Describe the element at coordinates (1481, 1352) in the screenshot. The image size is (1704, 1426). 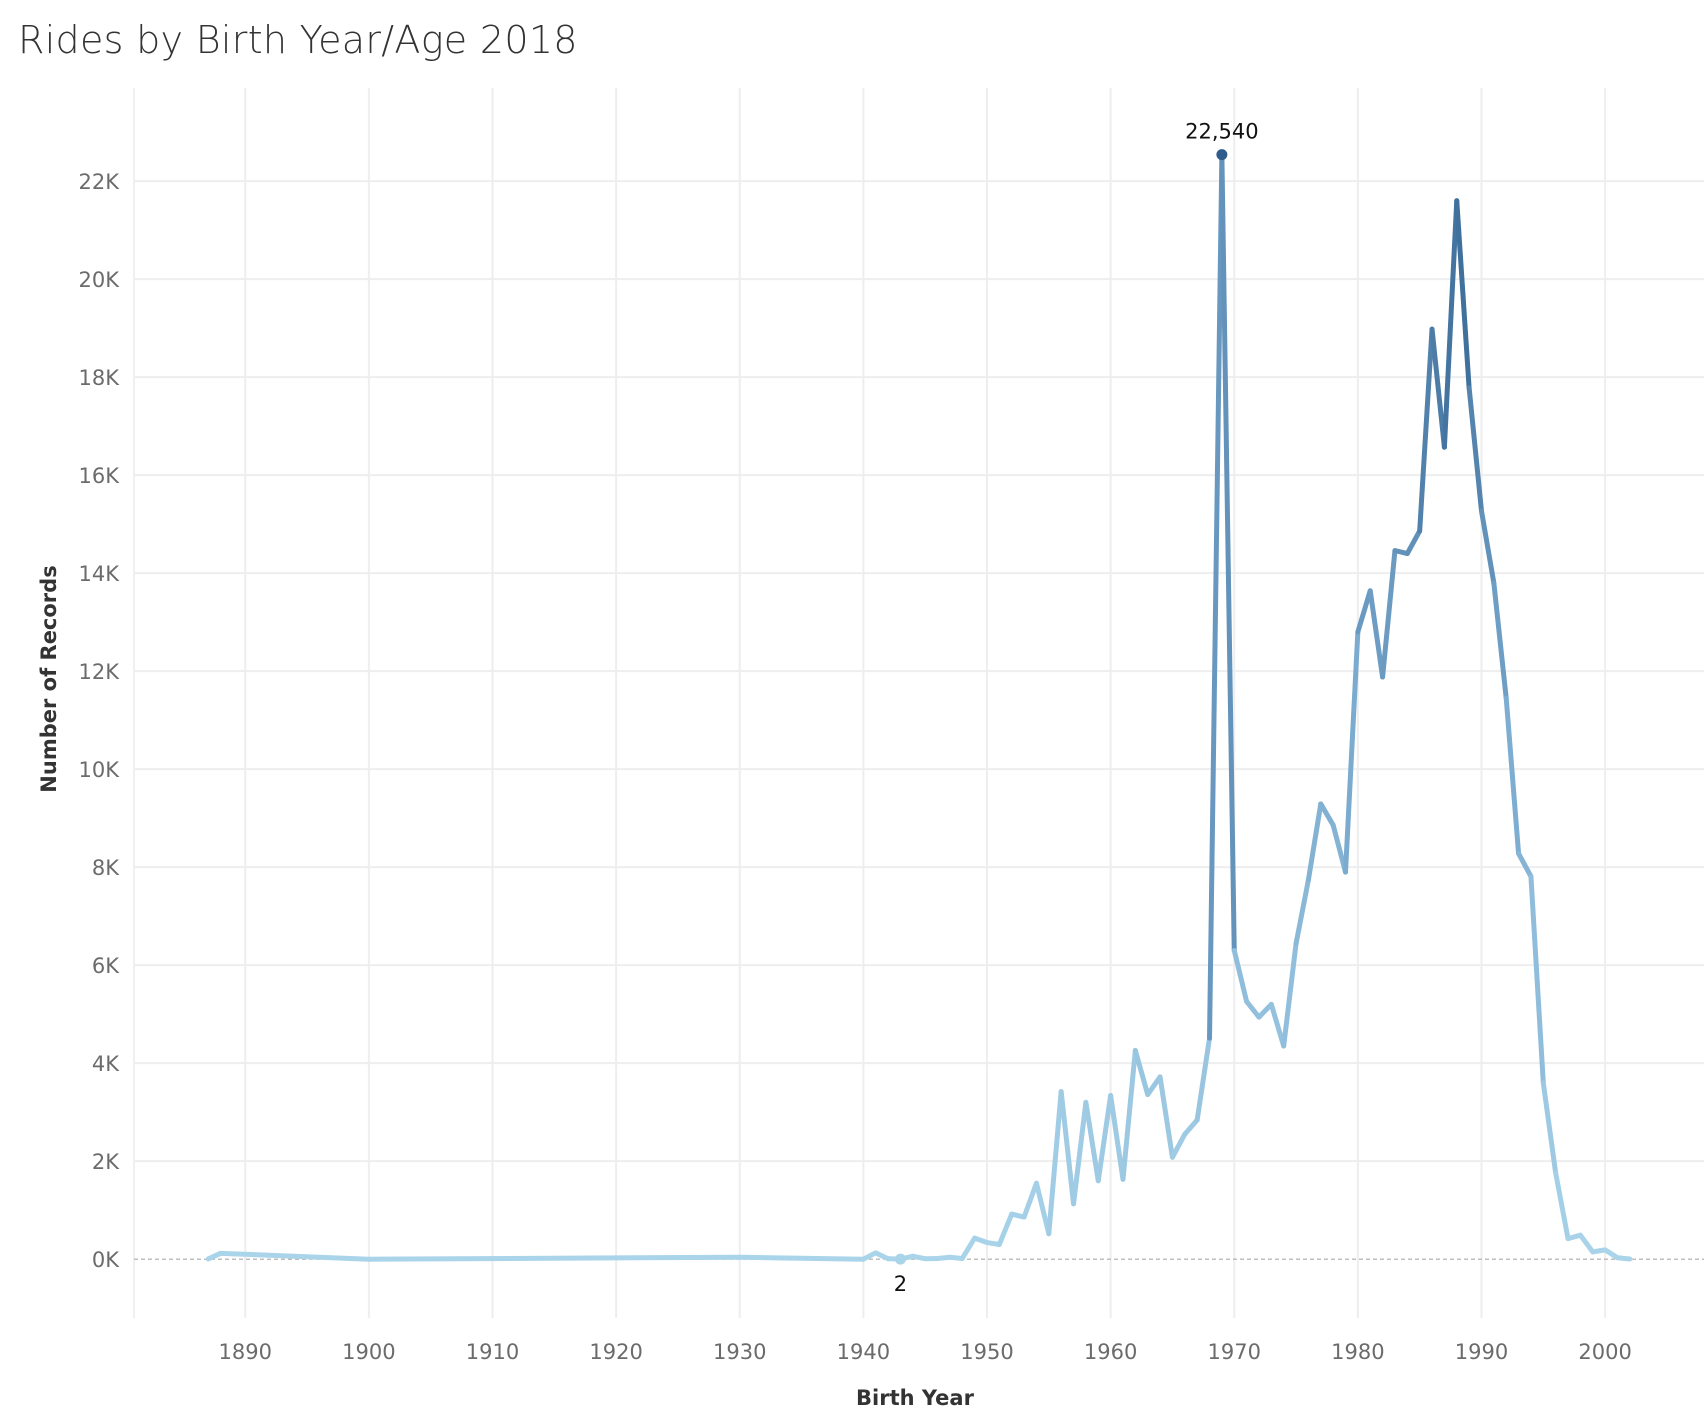
I see `x-tick-label: 1990` at that location.